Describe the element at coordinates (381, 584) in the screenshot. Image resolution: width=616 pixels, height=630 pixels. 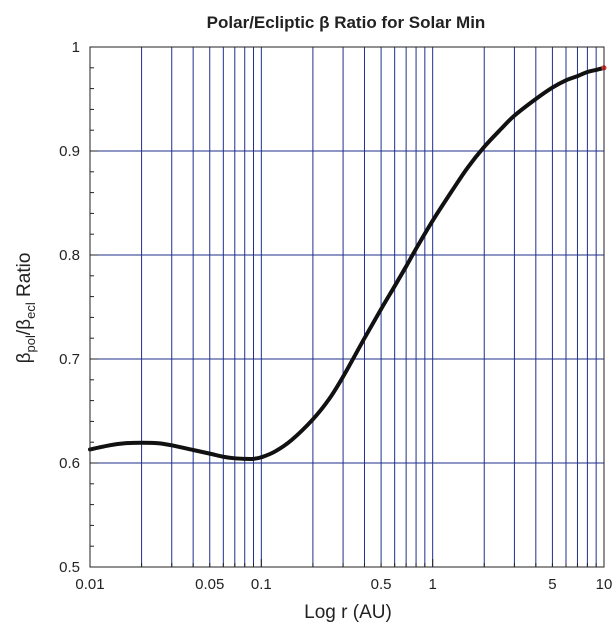
I see `x-tick-label: 0.5` at that location.